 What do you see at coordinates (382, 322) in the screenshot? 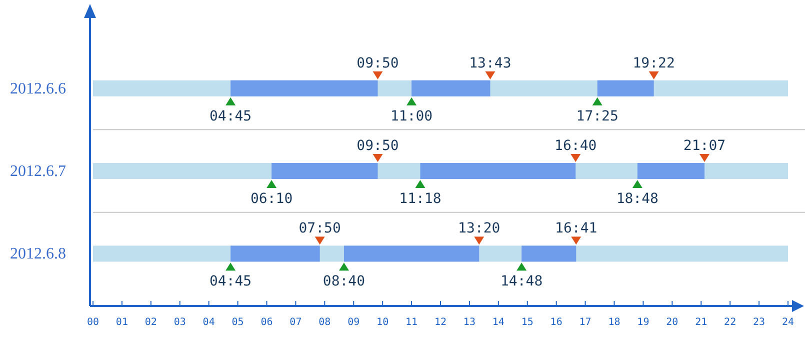
I see `x-tick-label: 10` at bounding box center [382, 322].